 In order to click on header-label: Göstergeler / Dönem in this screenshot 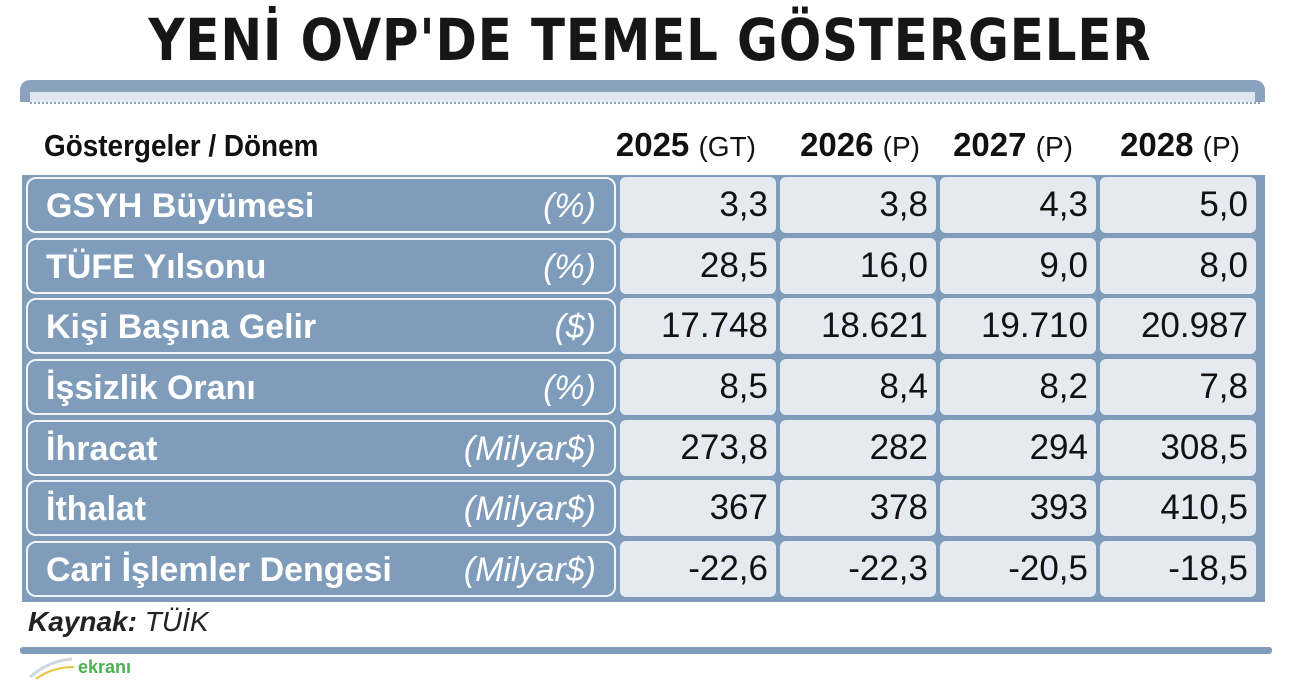, I will do `click(181, 145)`.